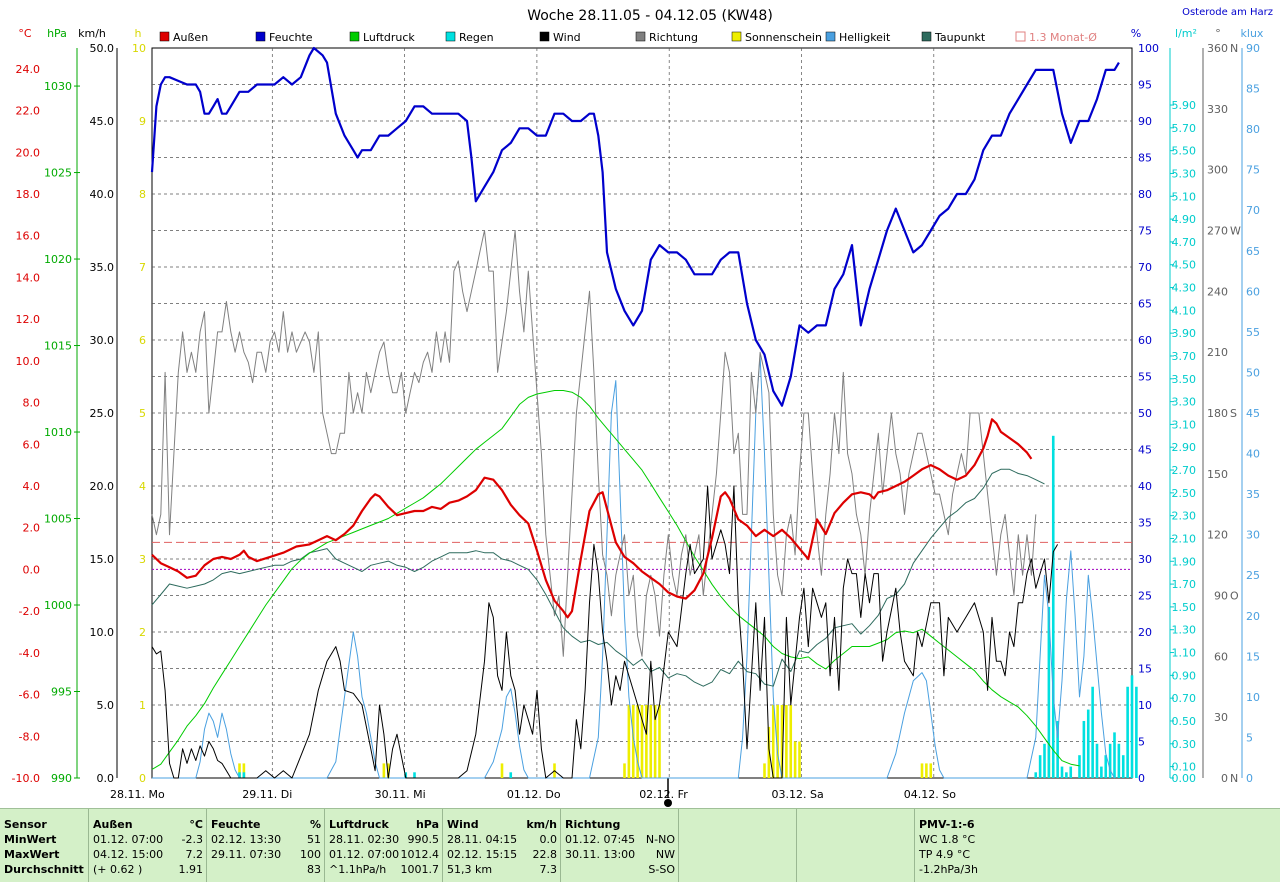 Image resolution: width=1280 pixels, height=882 pixels. I want to click on humidity-tick: 15, so click(1145, 669).